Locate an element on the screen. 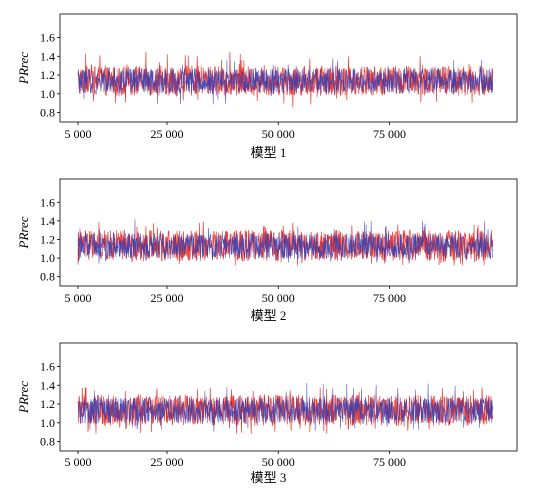 The image size is (533, 490). x-axis-label: 模型 1 is located at coordinates (269, 152).